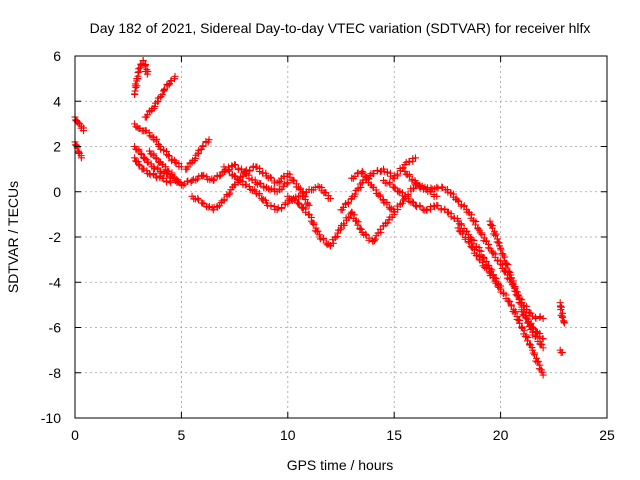 The width and height of the screenshot is (640, 480). What do you see at coordinates (13, 237) in the screenshot?
I see `y-axis-label: SDTVAR / TECUs` at bounding box center [13, 237].